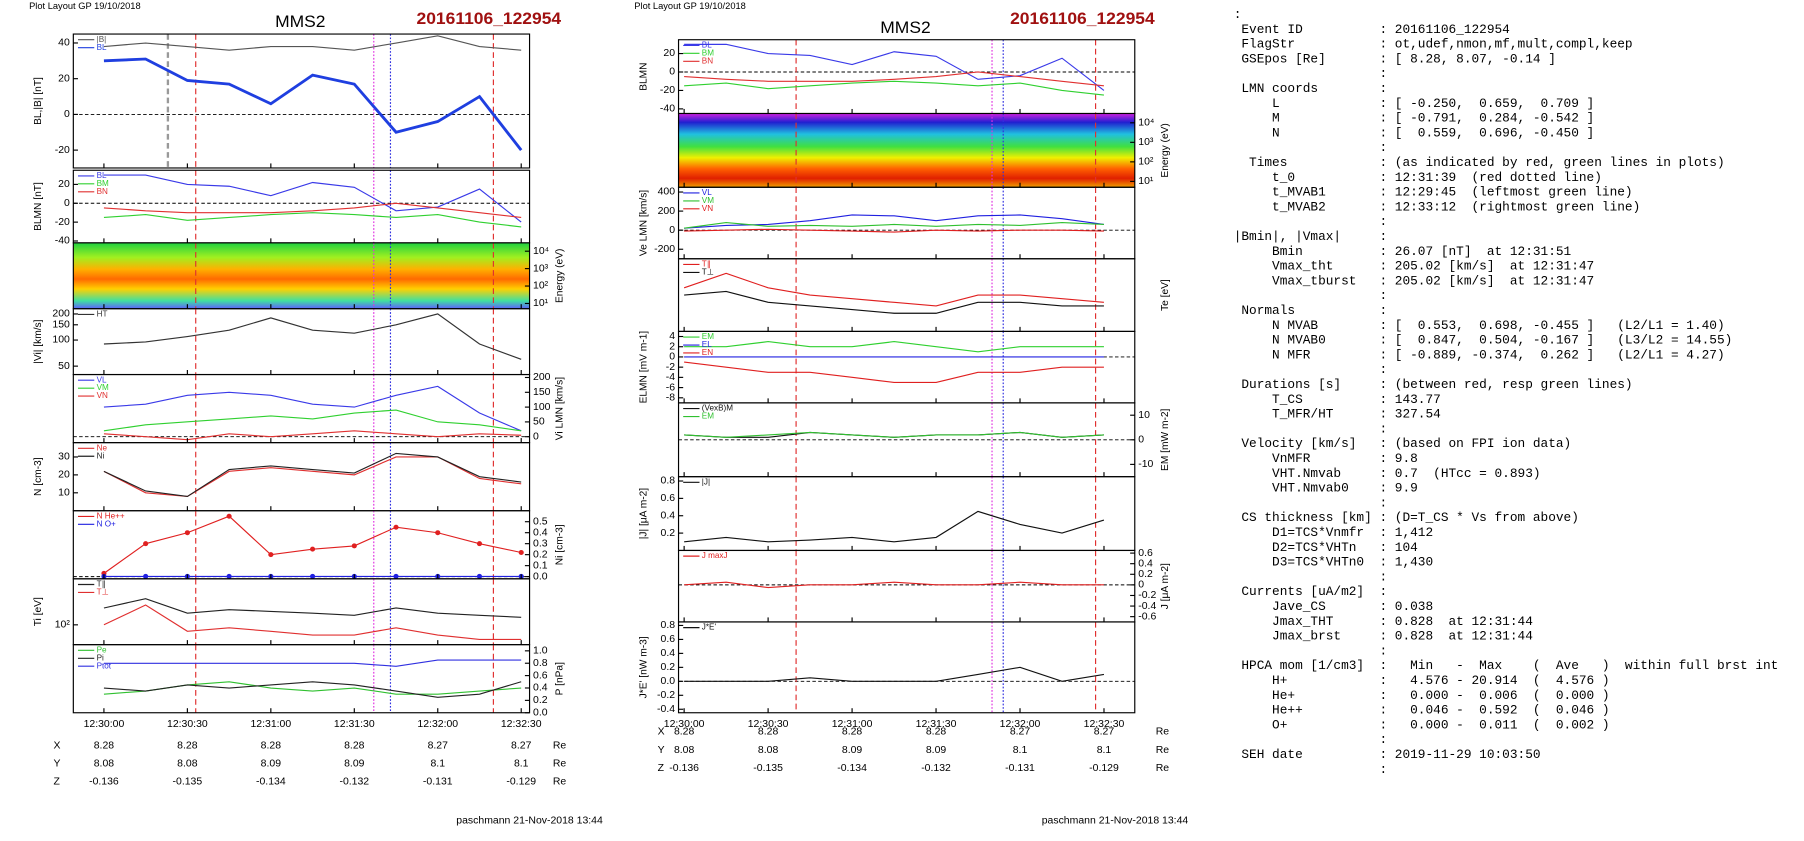 This screenshot has height=841, width=1804. Describe the element at coordinates (38, 611) in the screenshot. I see `y-axis-label: Ti [eV]` at that location.